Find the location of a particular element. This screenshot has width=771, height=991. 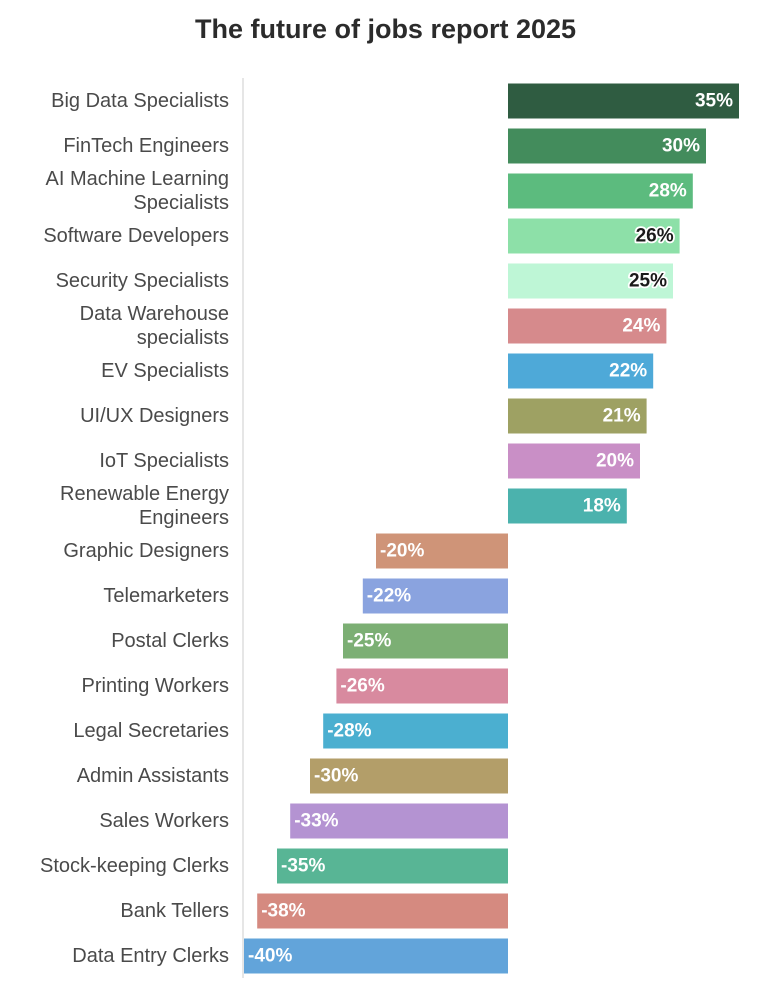

category-label-13: Postal Clerks is located at coordinates (170, 641).